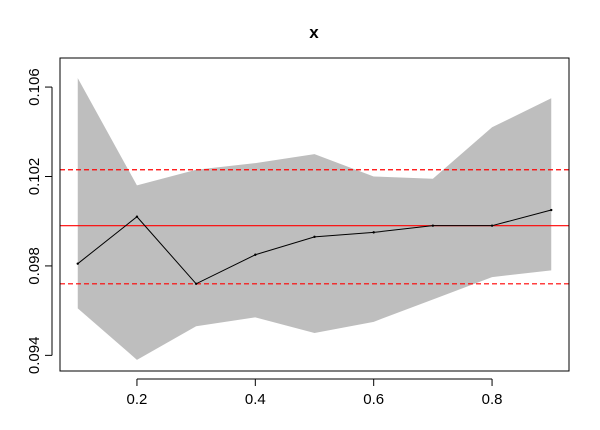 Image resolution: width=600 pixels, height=430 pixels. I want to click on y-tick-label: 0.098, so click(34, 266).